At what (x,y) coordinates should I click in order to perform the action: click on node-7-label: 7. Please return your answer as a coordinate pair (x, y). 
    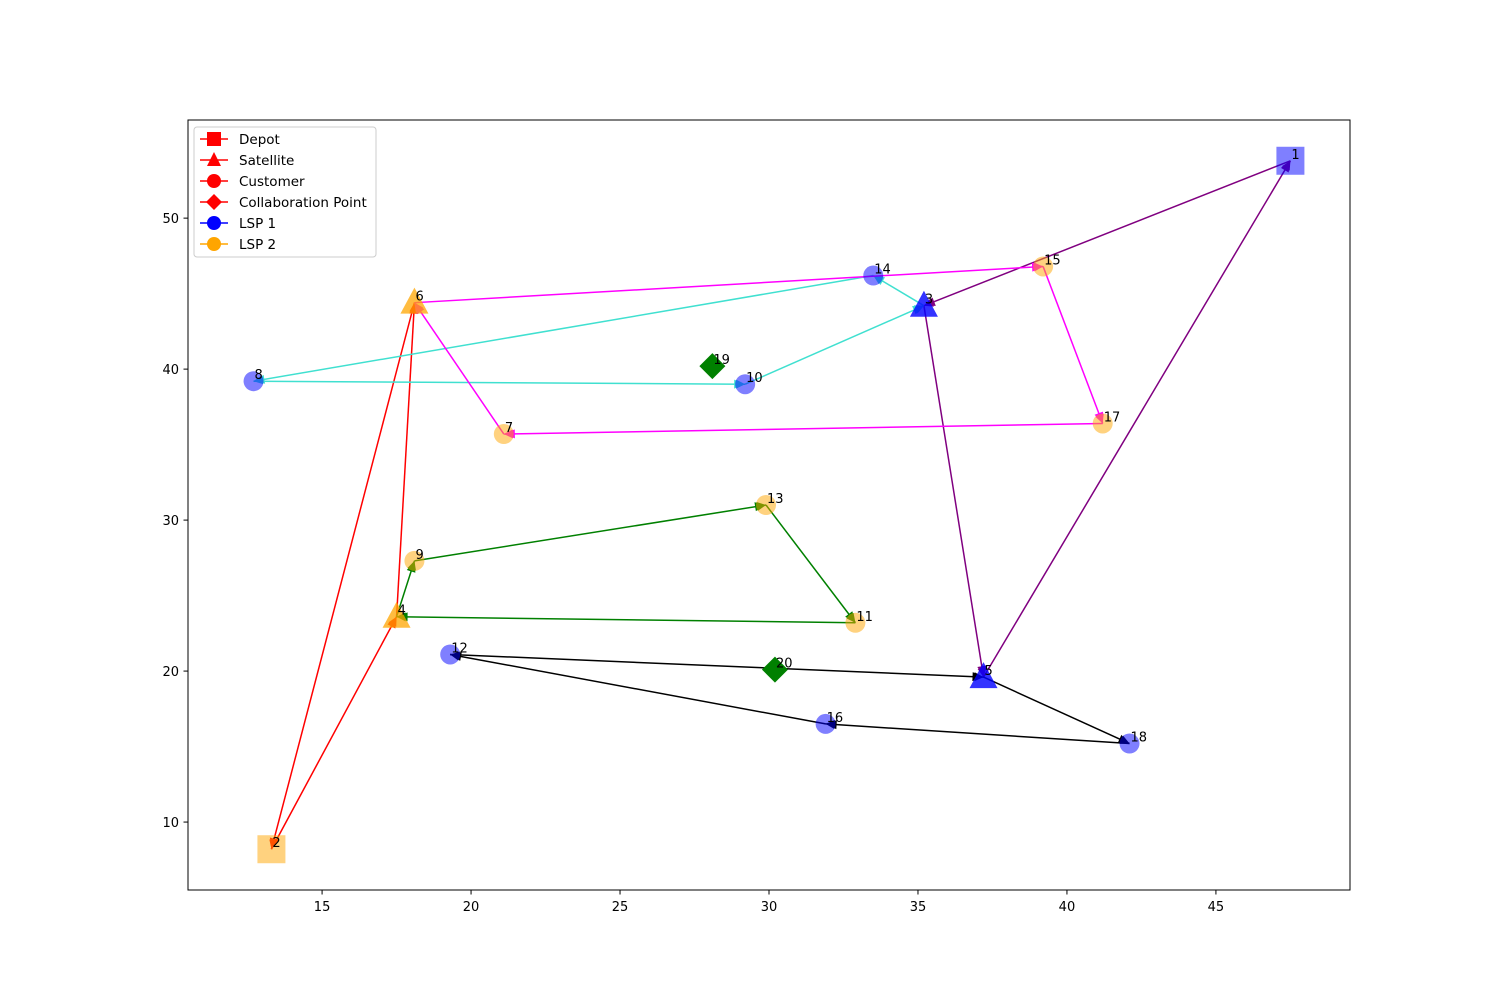
    Looking at the image, I should click on (509, 428).